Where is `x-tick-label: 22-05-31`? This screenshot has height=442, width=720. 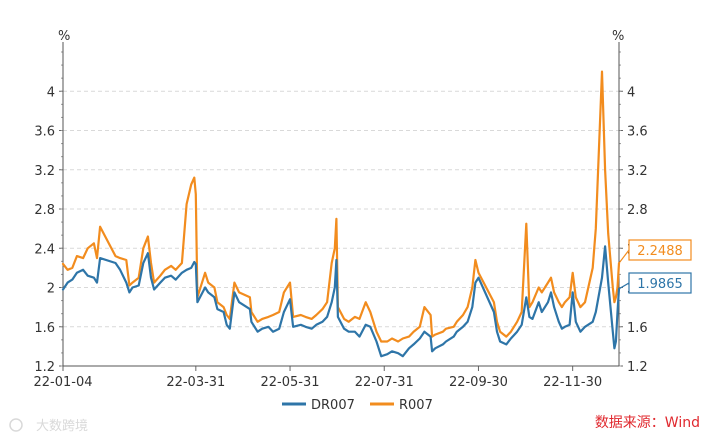 x-tick-label: 22-05-31 is located at coordinates (290, 382).